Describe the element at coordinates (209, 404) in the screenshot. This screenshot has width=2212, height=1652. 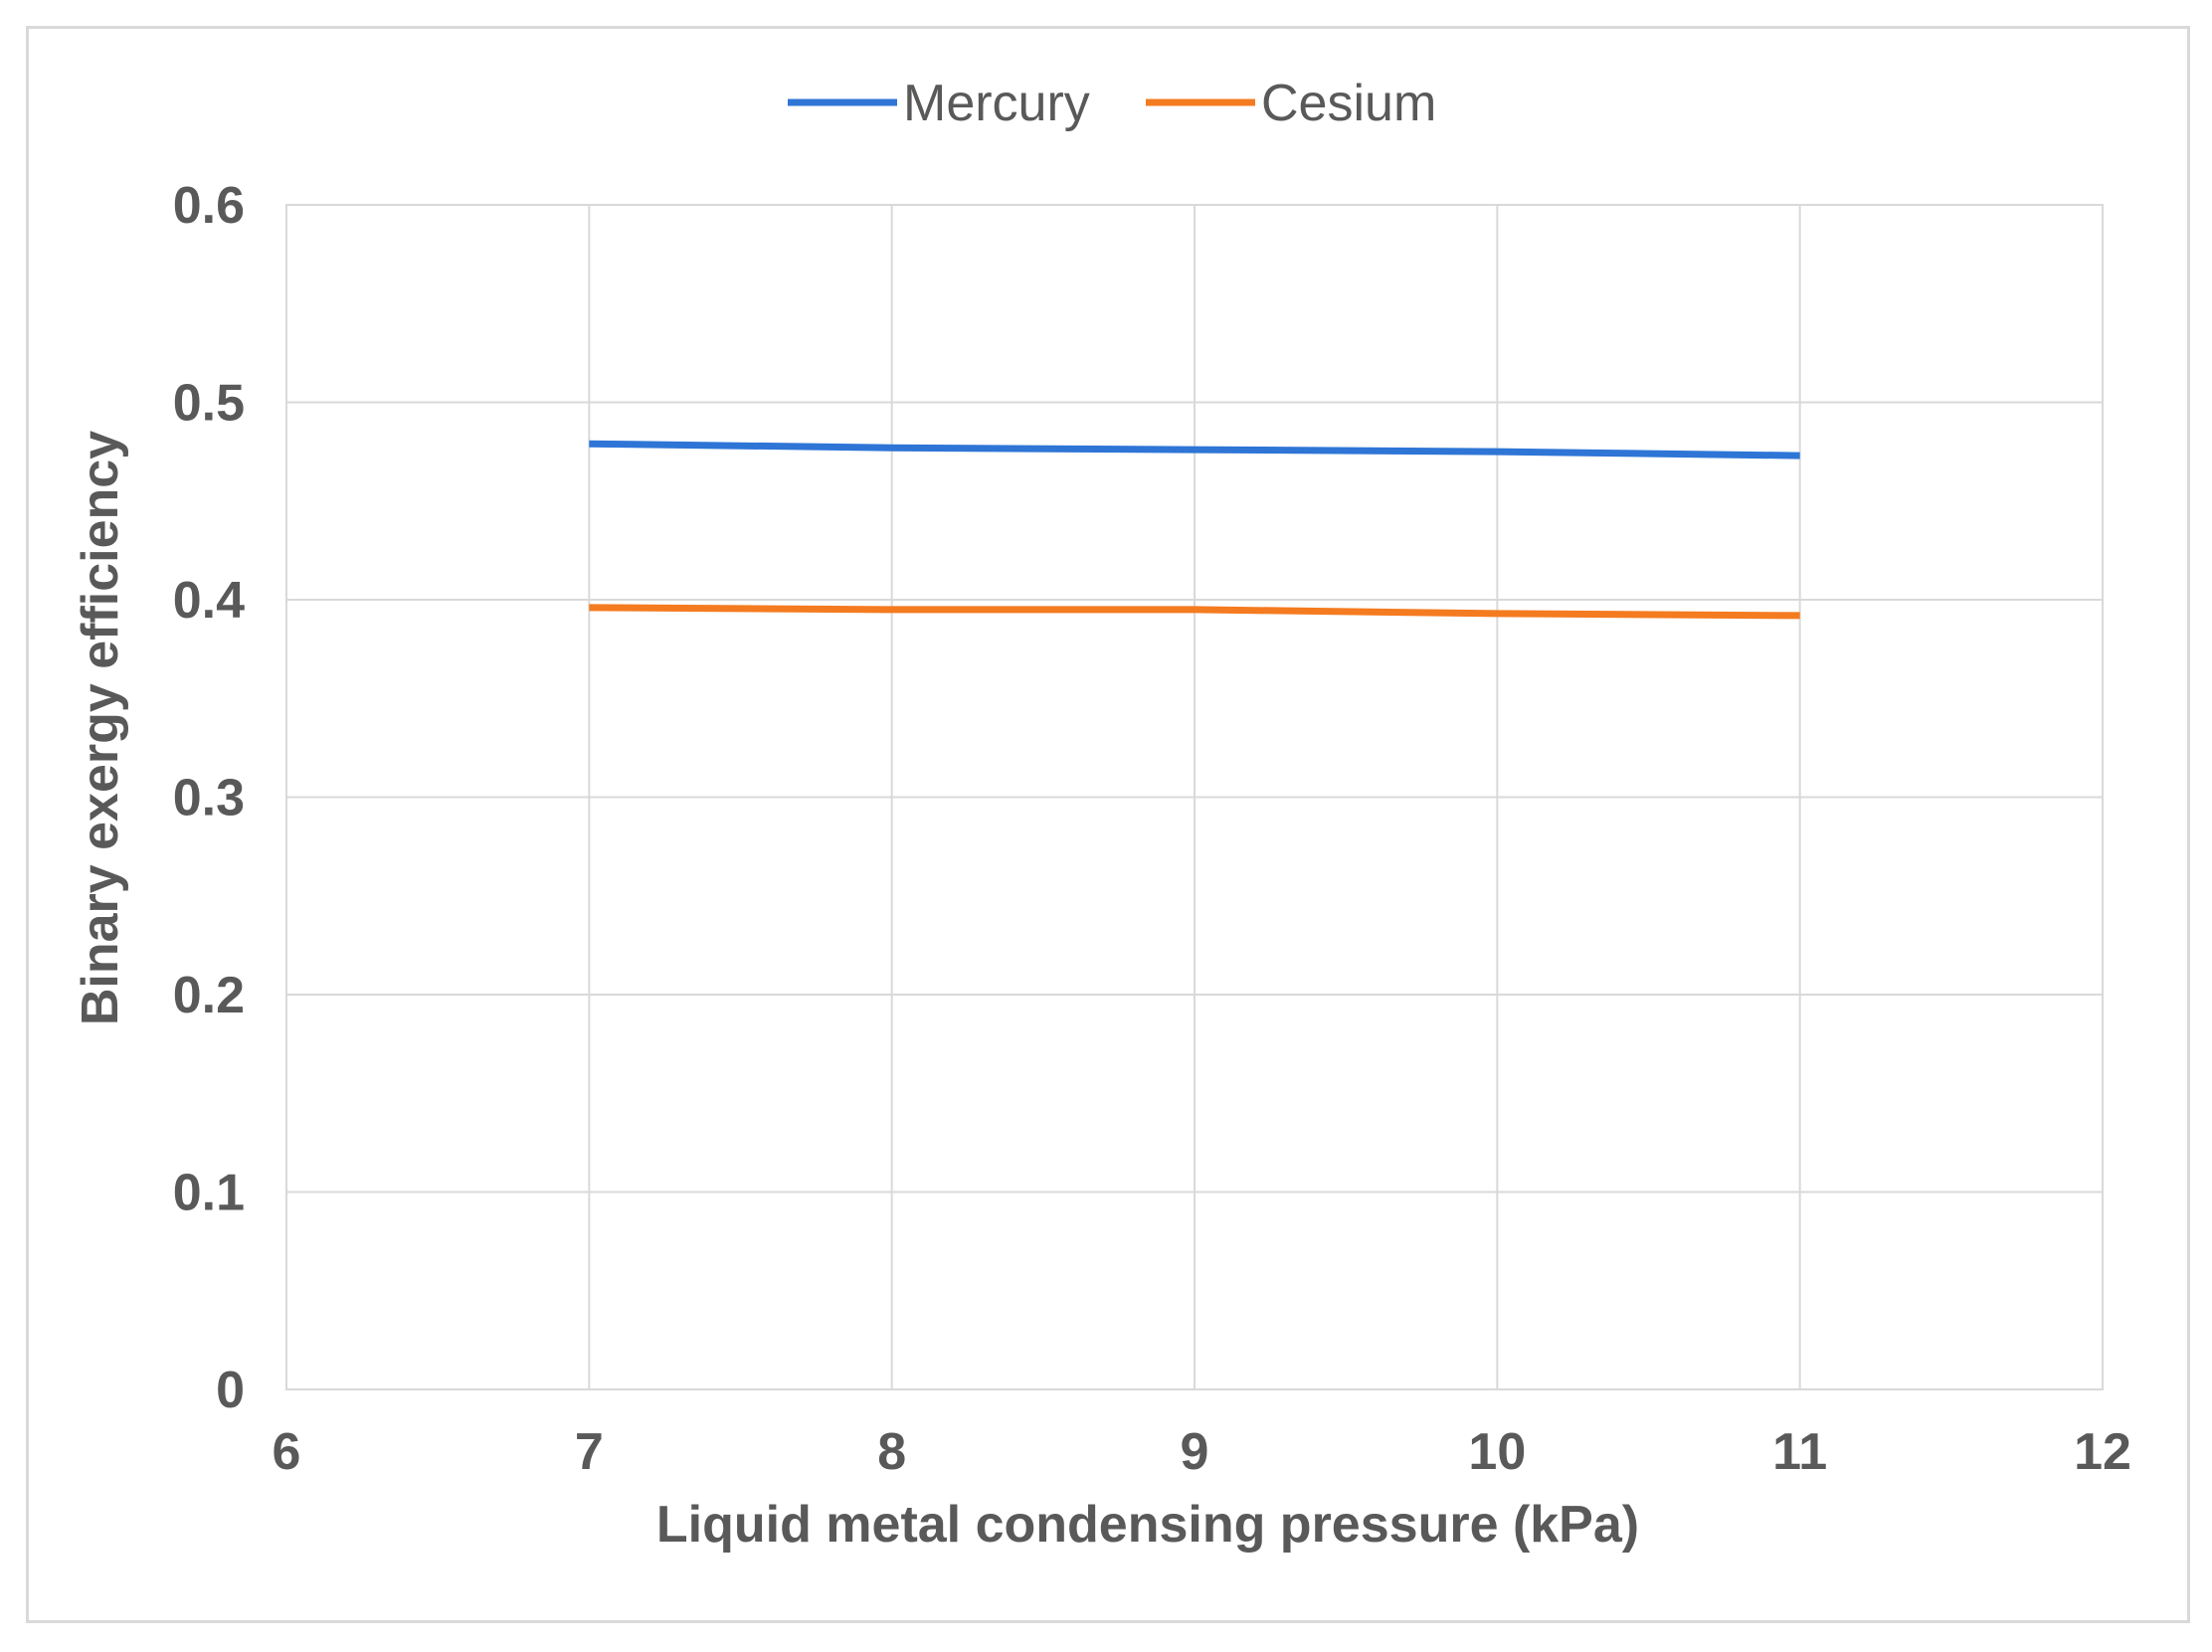
I see `y-tick-label: 0.5` at that location.